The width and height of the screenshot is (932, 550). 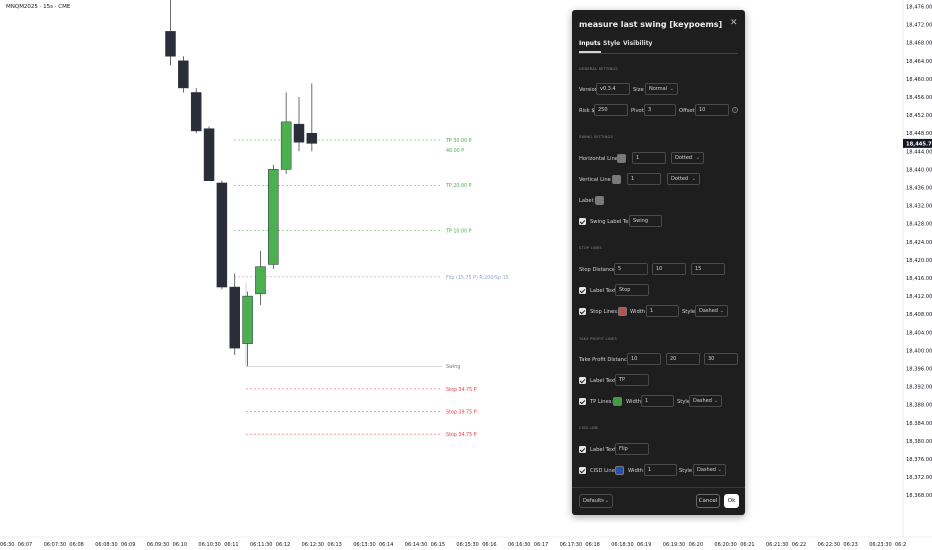 What do you see at coordinates (649, 158) in the screenshot?
I see `horizontal-line-width-input: 1` at bounding box center [649, 158].